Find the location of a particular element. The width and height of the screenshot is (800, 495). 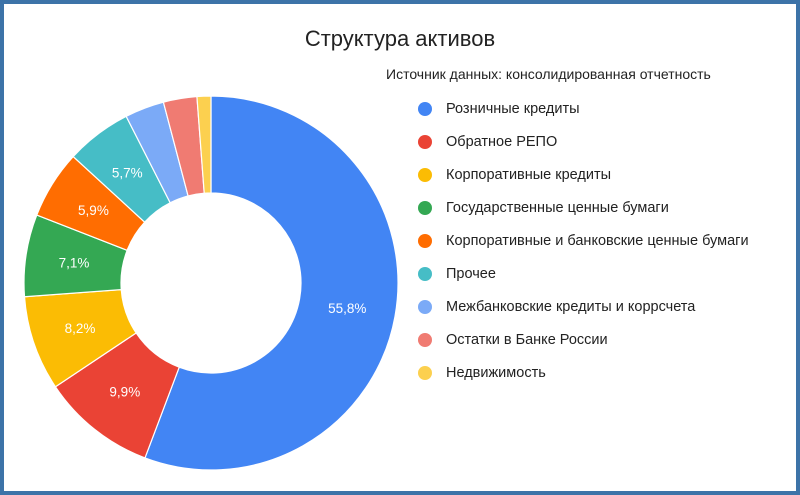

slice-label-2: 8,2% is located at coordinates (80, 328).